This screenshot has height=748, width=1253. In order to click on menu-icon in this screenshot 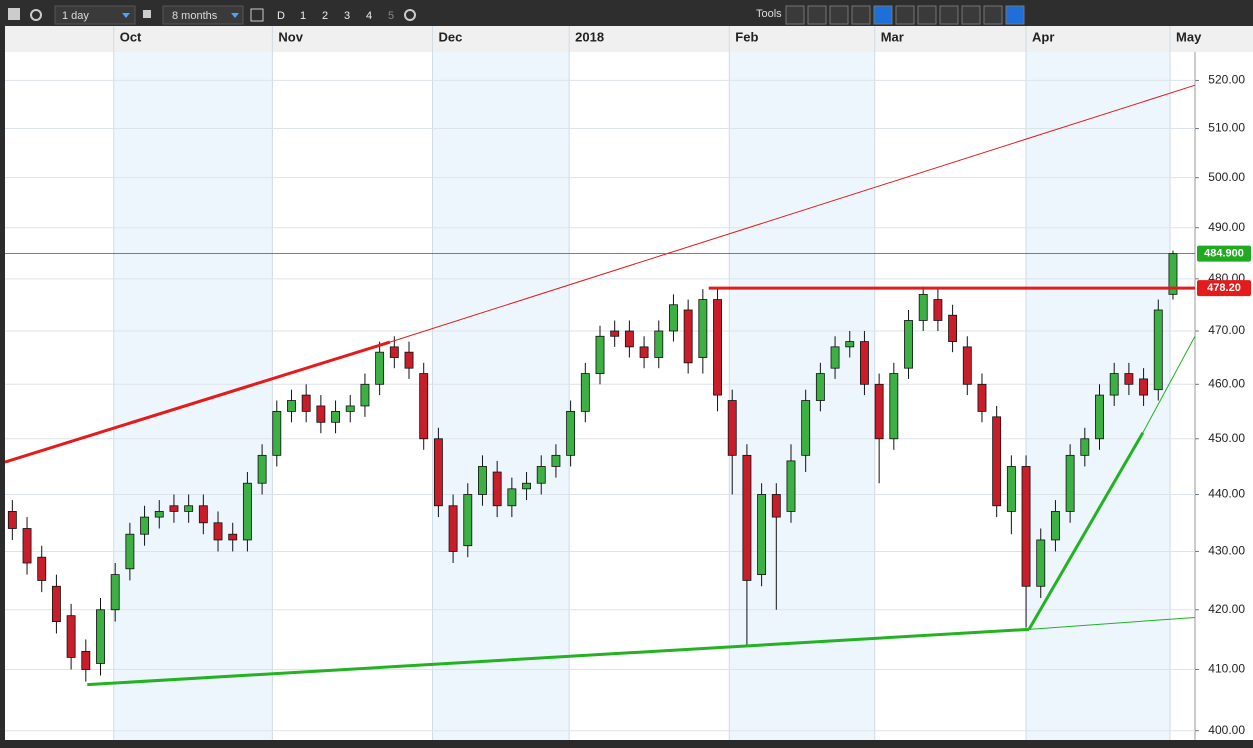, I will do `click(14, 14)`.